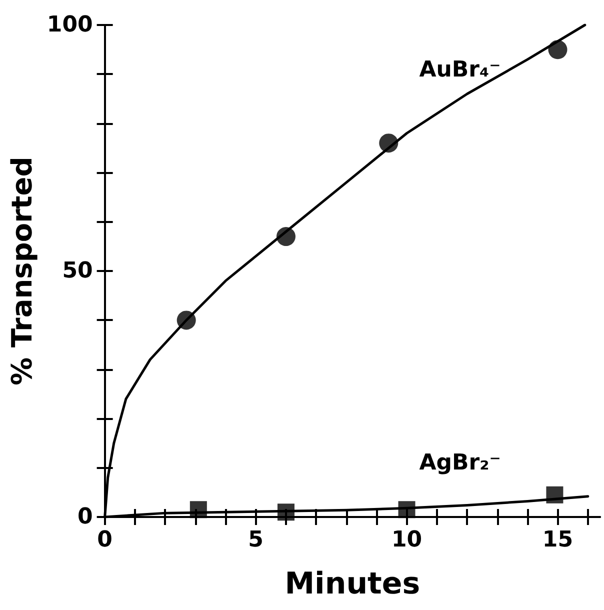  What do you see at coordinates (85, 517) in the screenshot?
I see `y-tick-label: 0` at bounding box center [85, 517].